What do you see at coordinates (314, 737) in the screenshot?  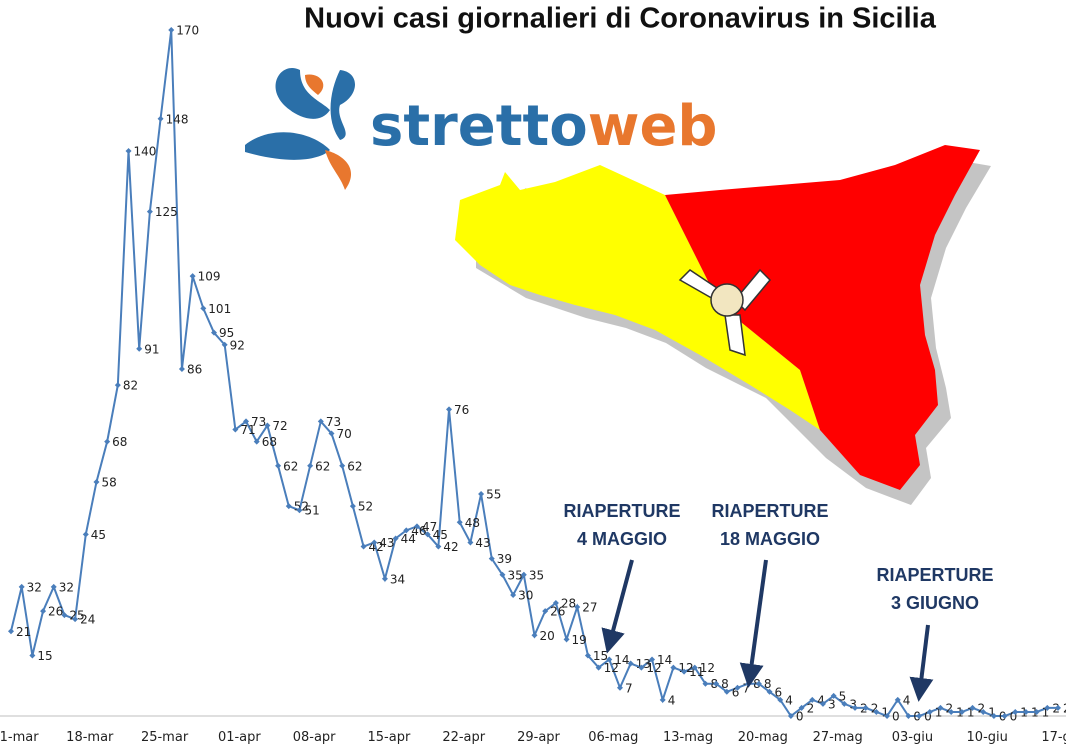 I see `x-tick-label: 08-apr` at bounding box center [314, 737].